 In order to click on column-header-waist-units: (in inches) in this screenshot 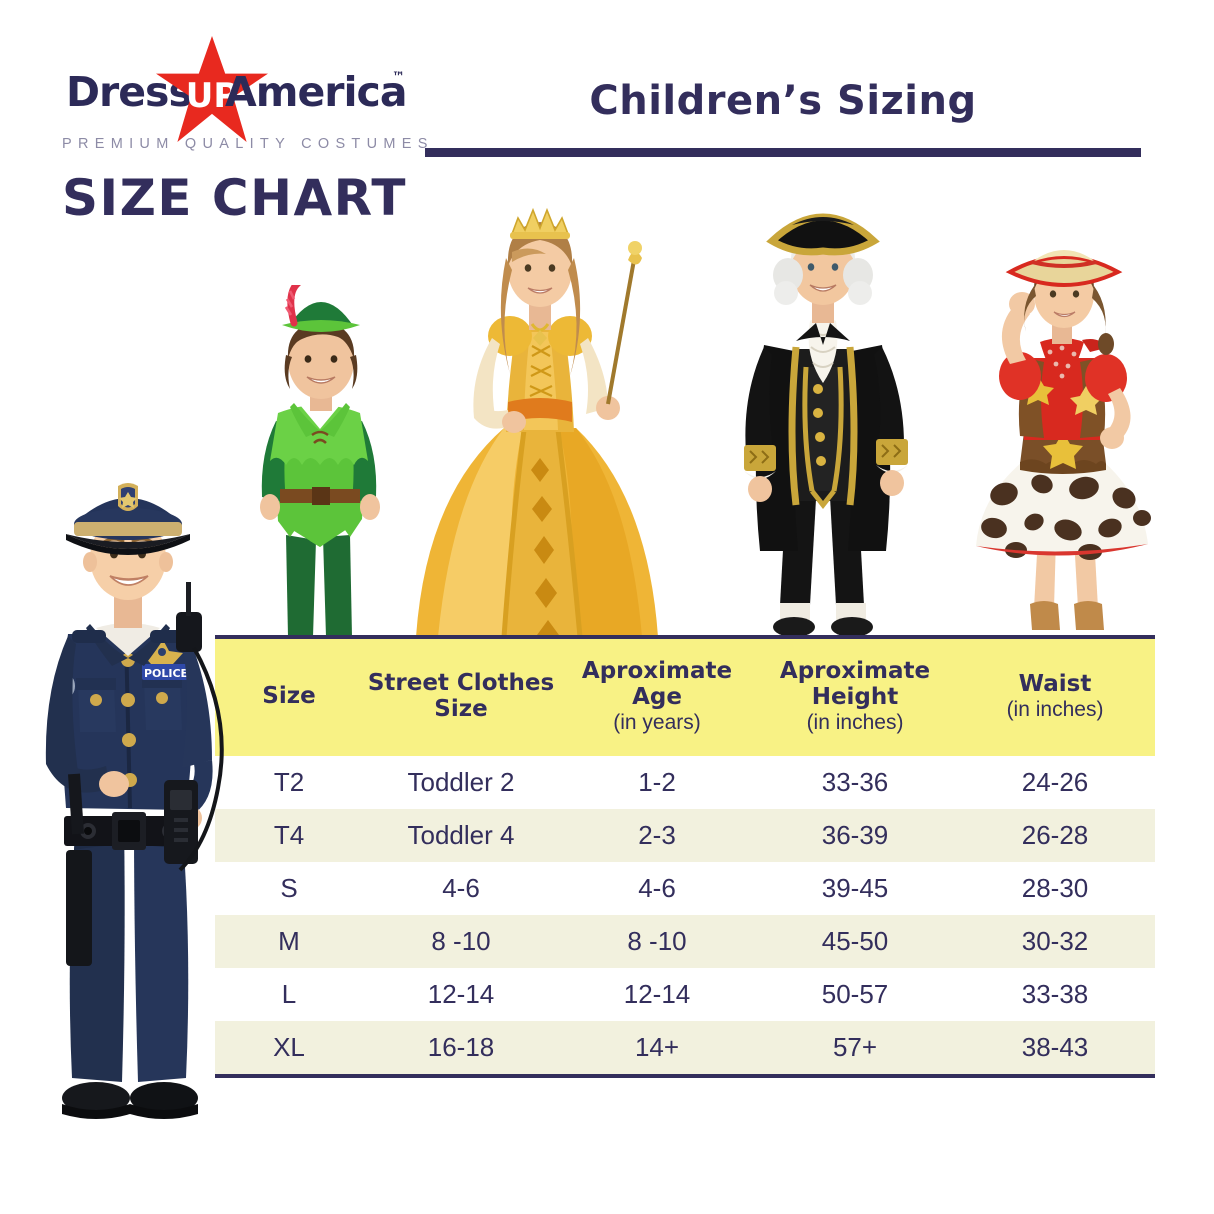, I will do `click(1055, 709)`.